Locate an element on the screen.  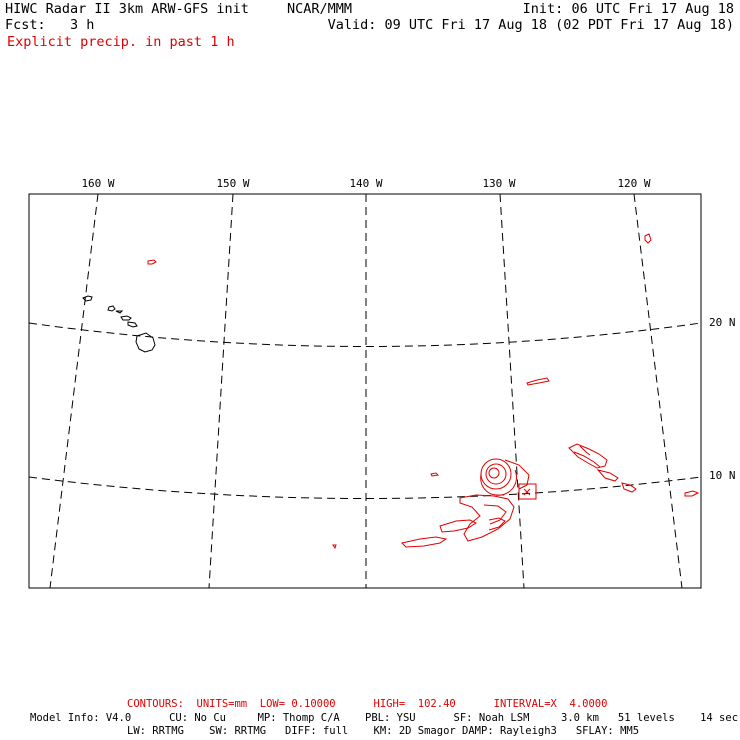
meridian-130w is located at coordinates (512, 391).